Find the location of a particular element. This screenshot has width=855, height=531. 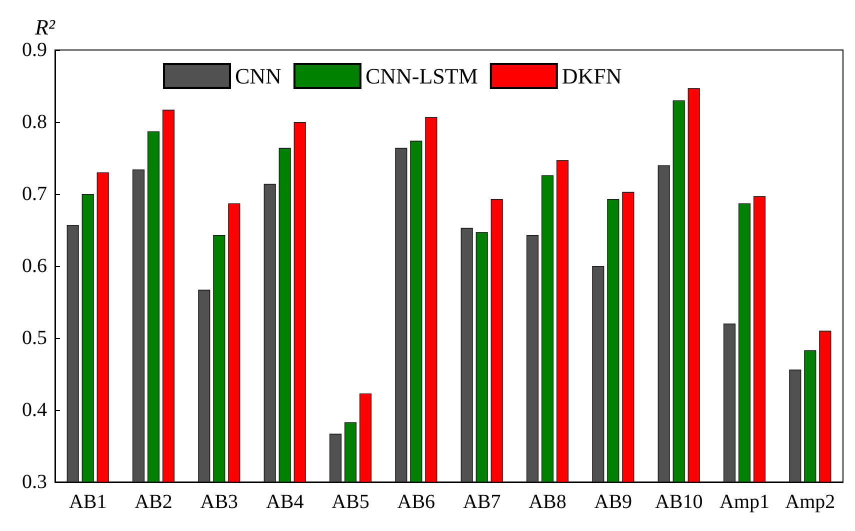

x-tick-label: AB5 is located at coordinates (351, 502).